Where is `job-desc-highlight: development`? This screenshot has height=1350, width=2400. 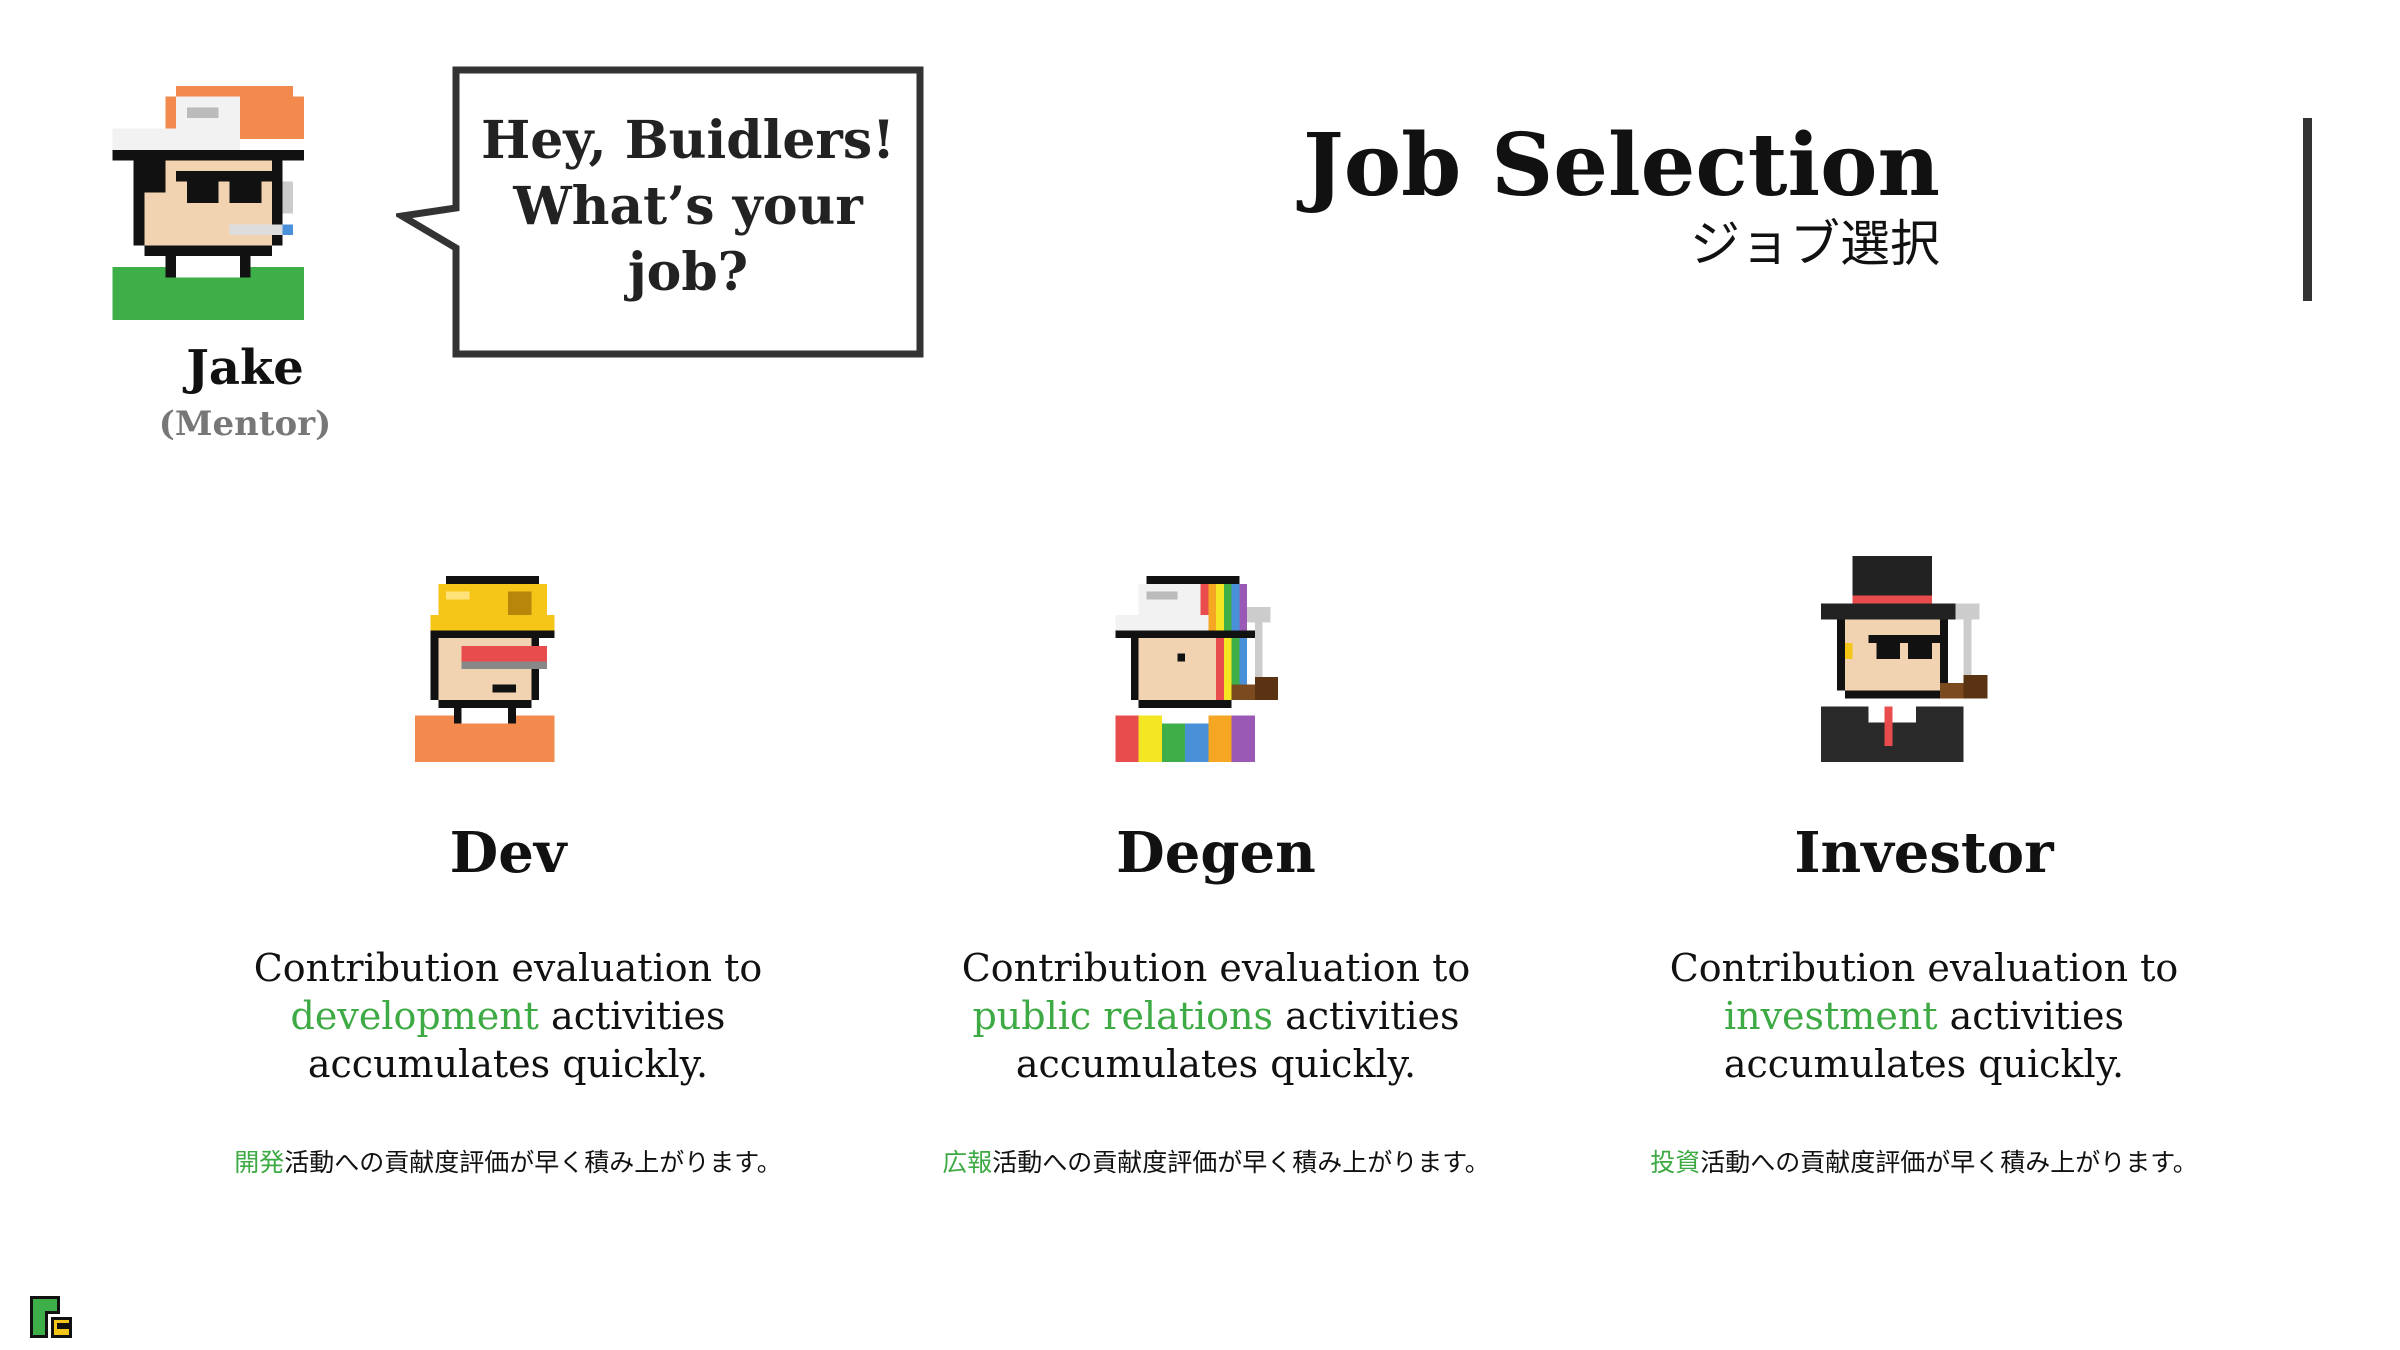 job-desc-highlight: development is located at coordinates (414, 1016).